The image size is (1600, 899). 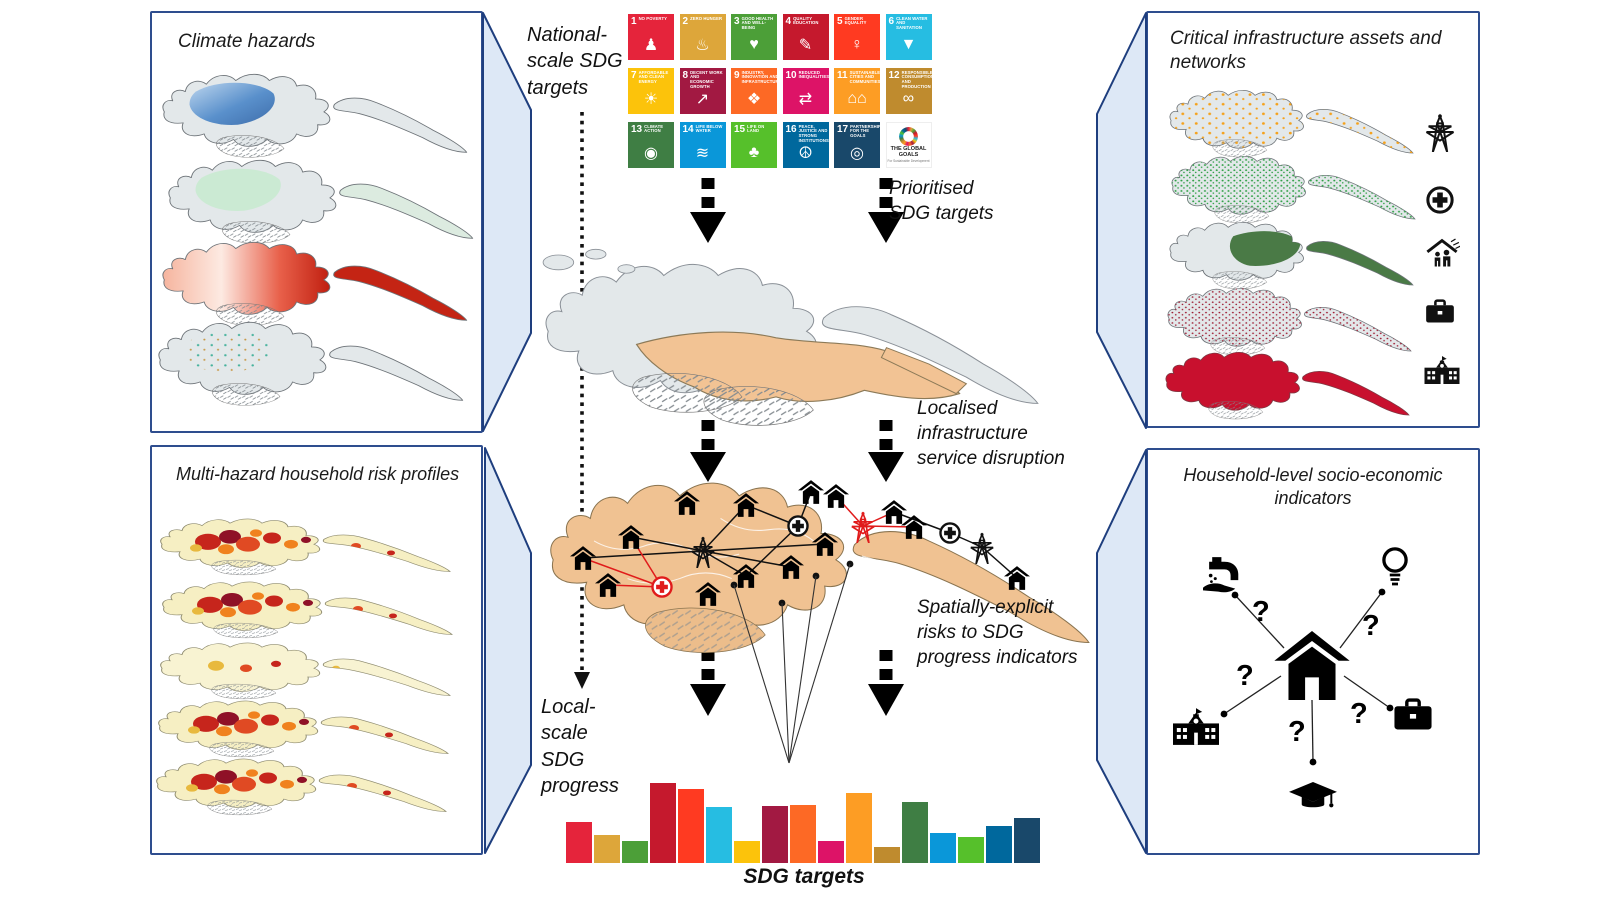 I want to click on sdg-tile-14: 14 Life Below Water ≋, so click(x=702, y=145).